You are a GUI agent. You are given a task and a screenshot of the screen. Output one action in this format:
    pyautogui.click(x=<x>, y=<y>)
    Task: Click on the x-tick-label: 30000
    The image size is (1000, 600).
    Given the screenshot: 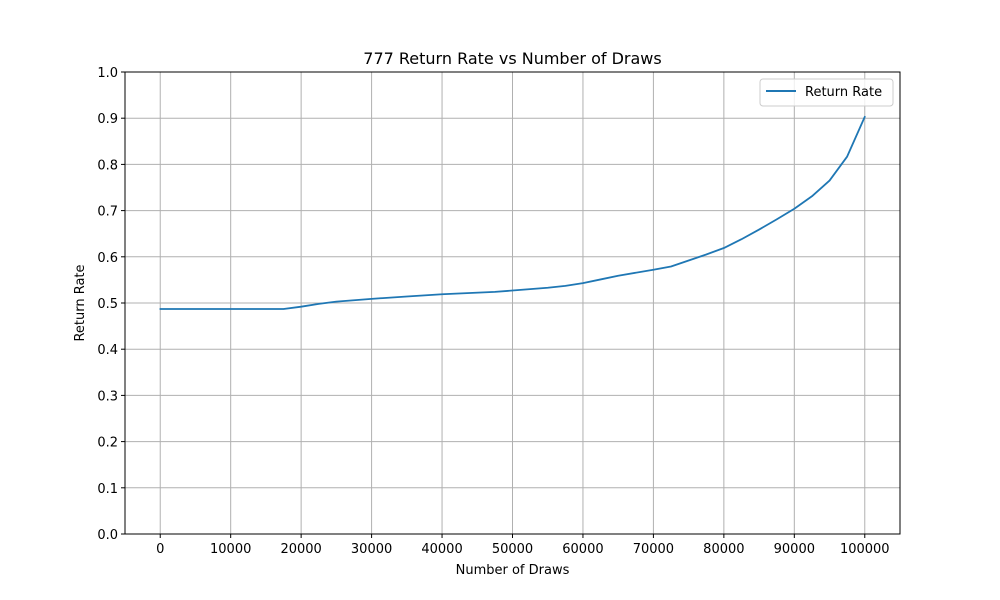 What is the action you would take?
    pyautogui.click(x=371, y=549)
    